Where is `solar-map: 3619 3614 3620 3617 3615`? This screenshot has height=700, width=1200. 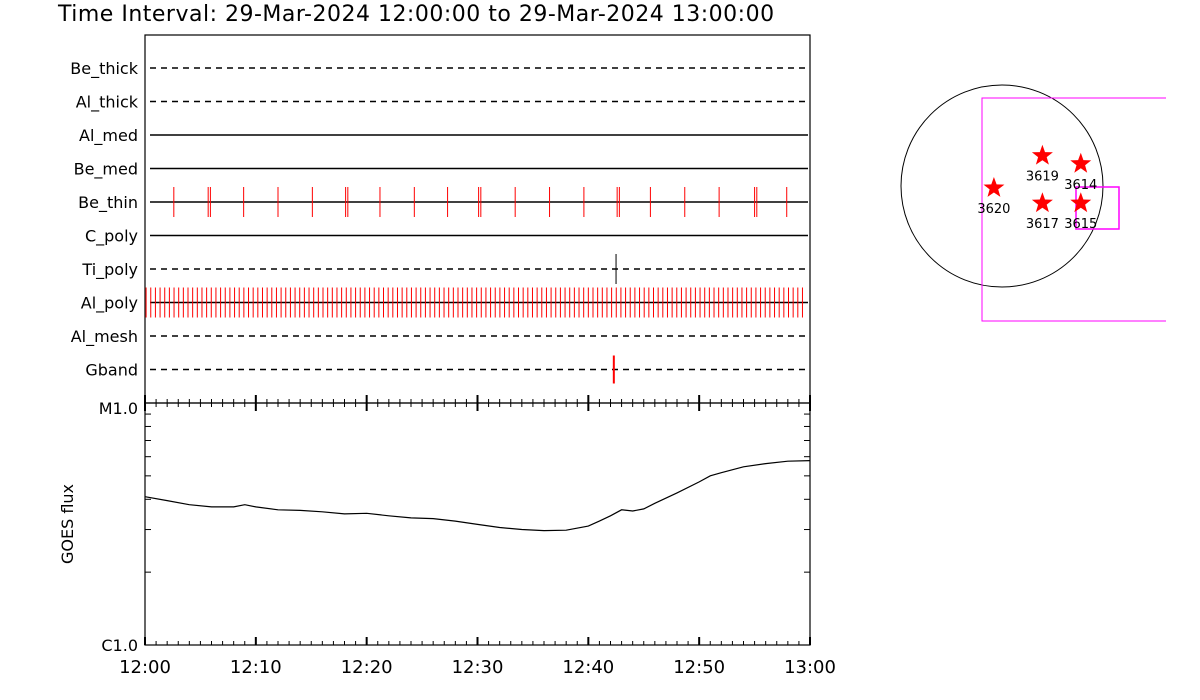 solar-map: 3619 3614 3620 3617 3615 is located at coordinates (1033, 203).